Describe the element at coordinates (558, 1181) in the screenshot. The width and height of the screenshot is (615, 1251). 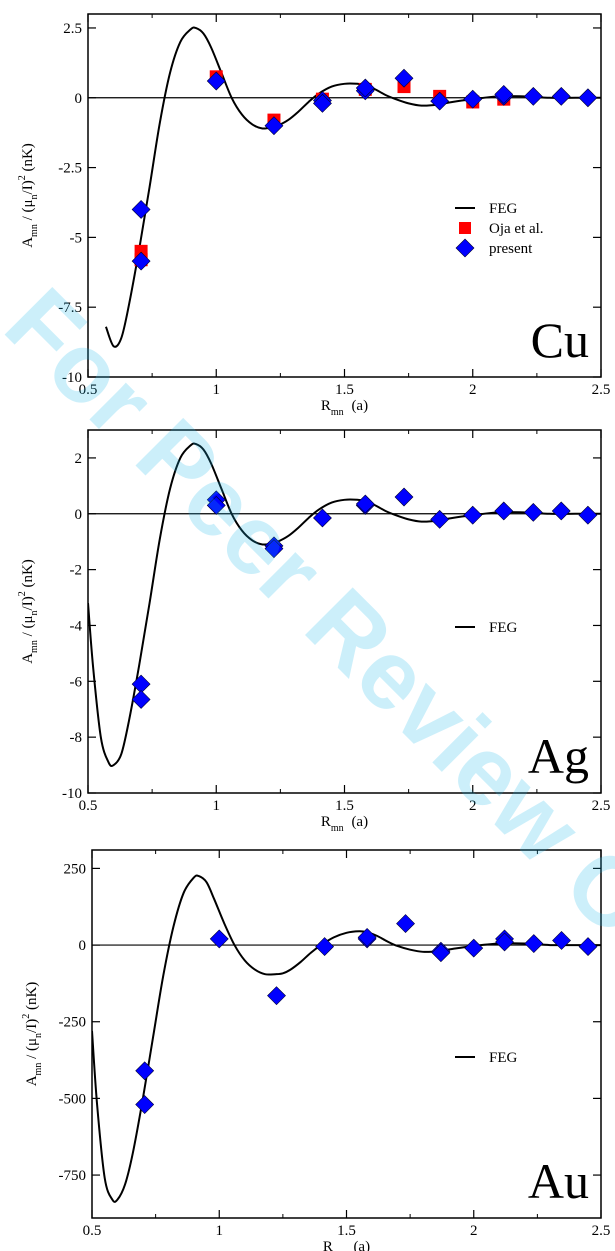
I see `panel-label: Au` at that location.